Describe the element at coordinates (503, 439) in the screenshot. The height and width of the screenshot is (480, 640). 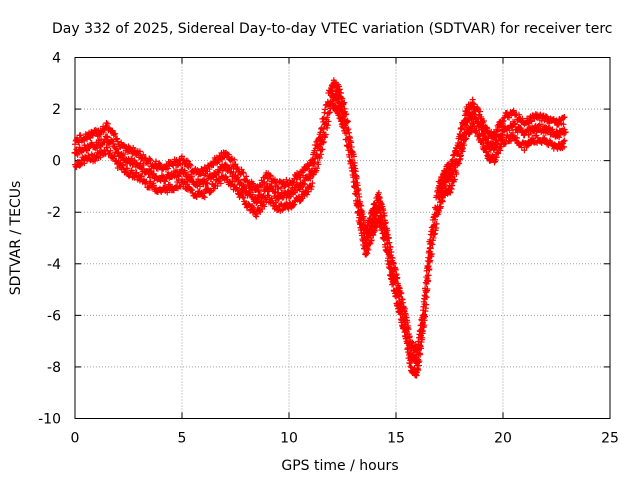
I see `x-tick-label: 20` at that location.